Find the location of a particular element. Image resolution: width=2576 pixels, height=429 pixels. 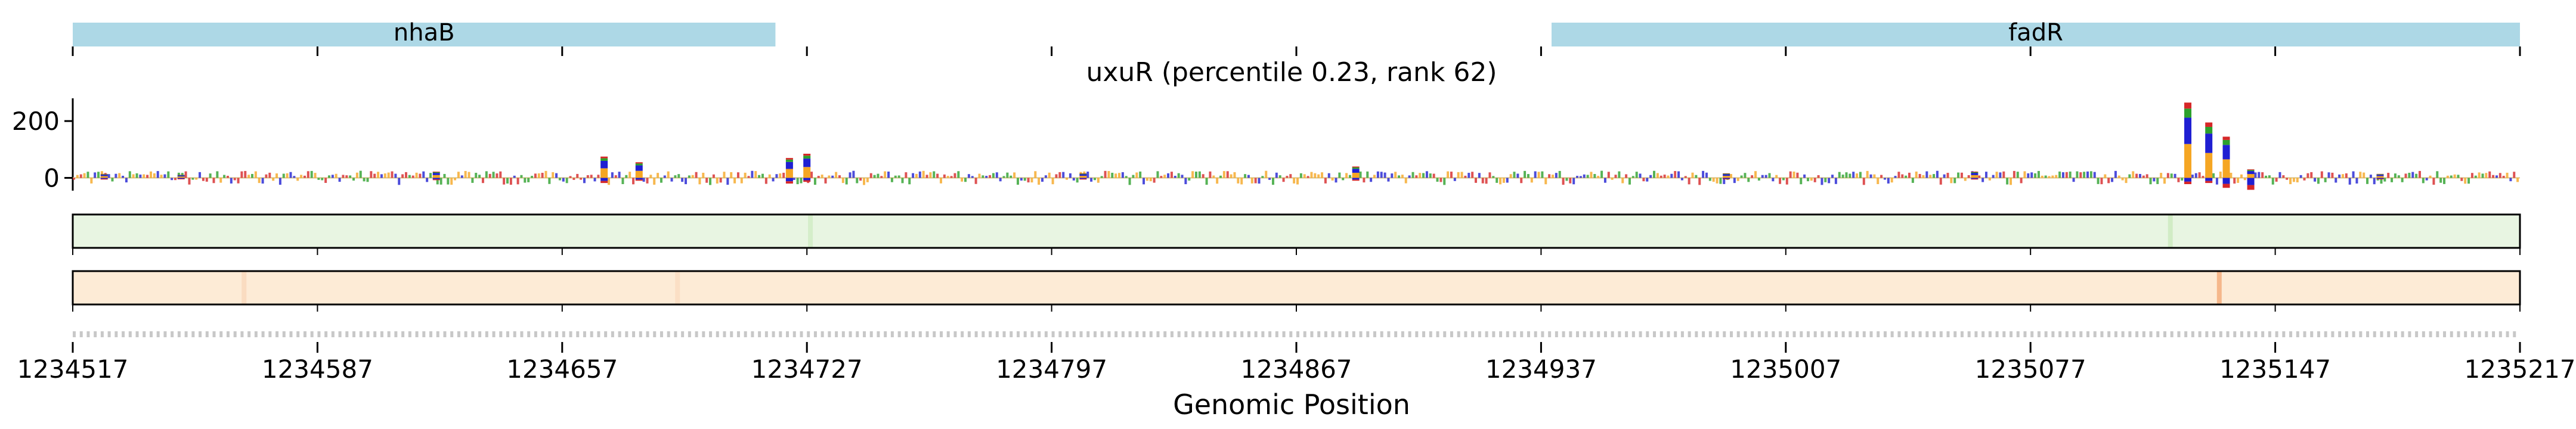

gene-box-nhaB is located at coordinates (424, 34).